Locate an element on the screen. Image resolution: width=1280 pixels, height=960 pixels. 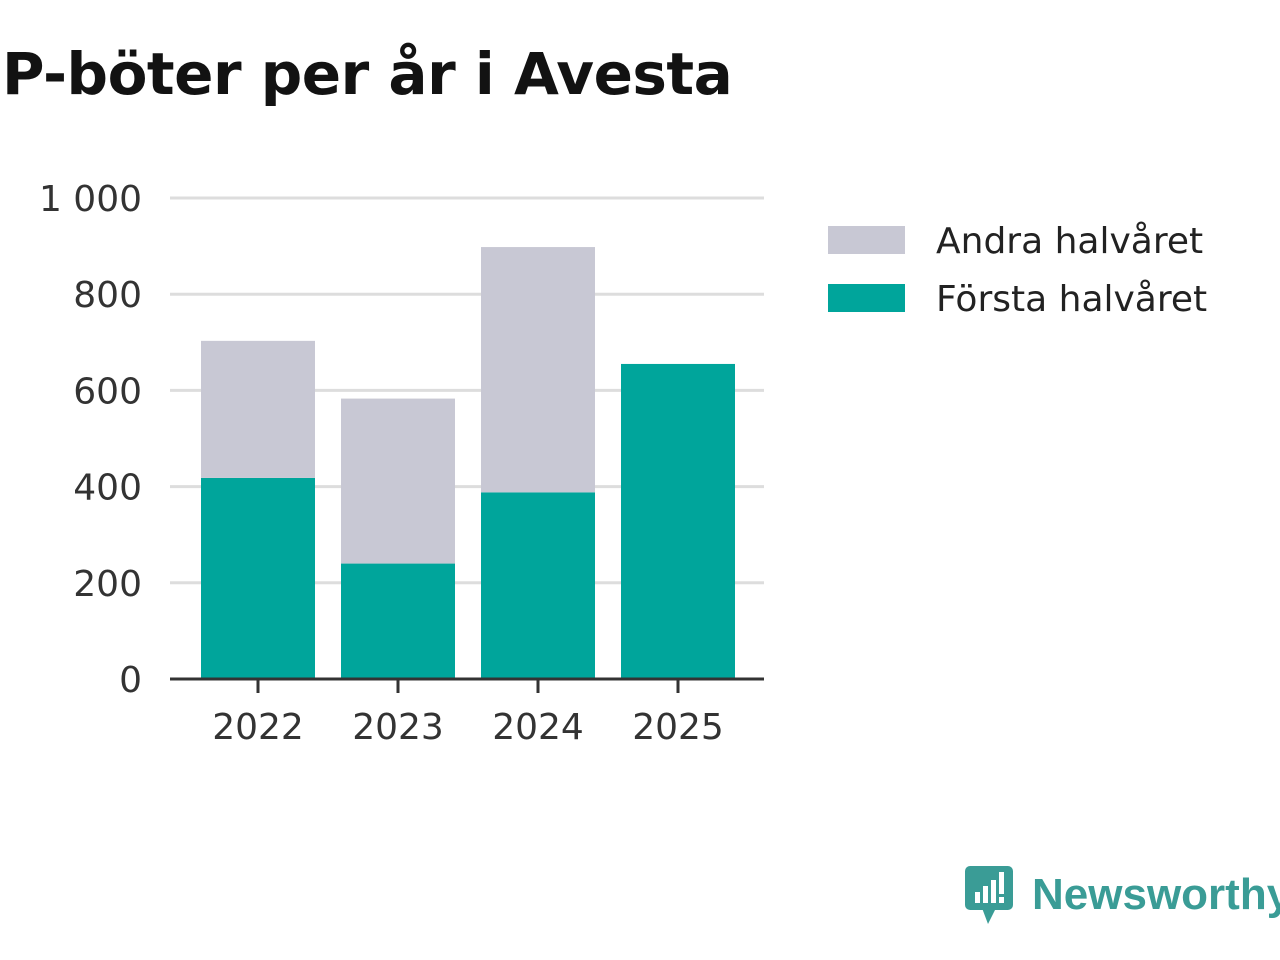
y-tick-label: 600 is located at coordinates (107, 391).